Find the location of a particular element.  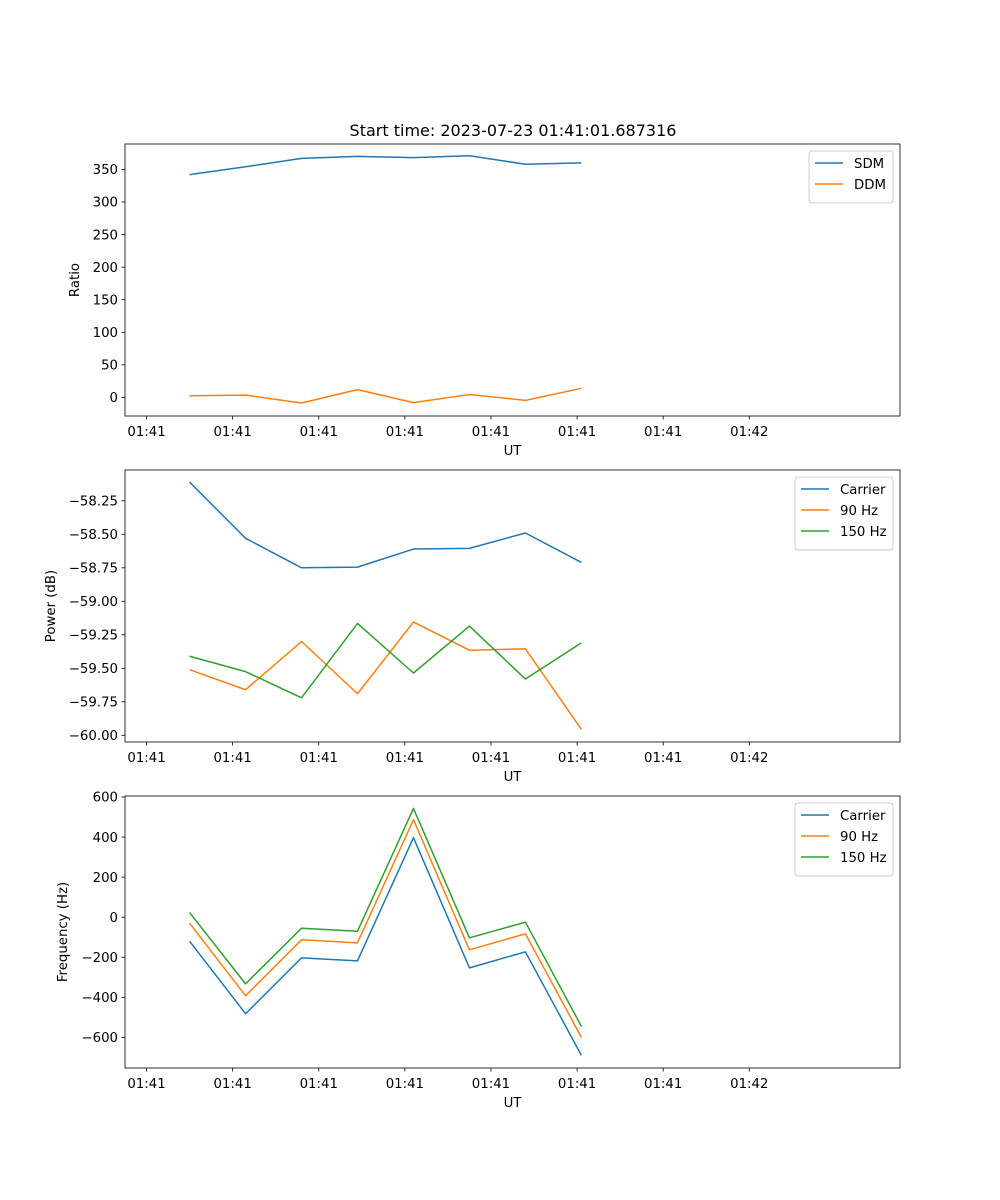

y-tick-label: −59.25 is located at coordinates (93, 636).